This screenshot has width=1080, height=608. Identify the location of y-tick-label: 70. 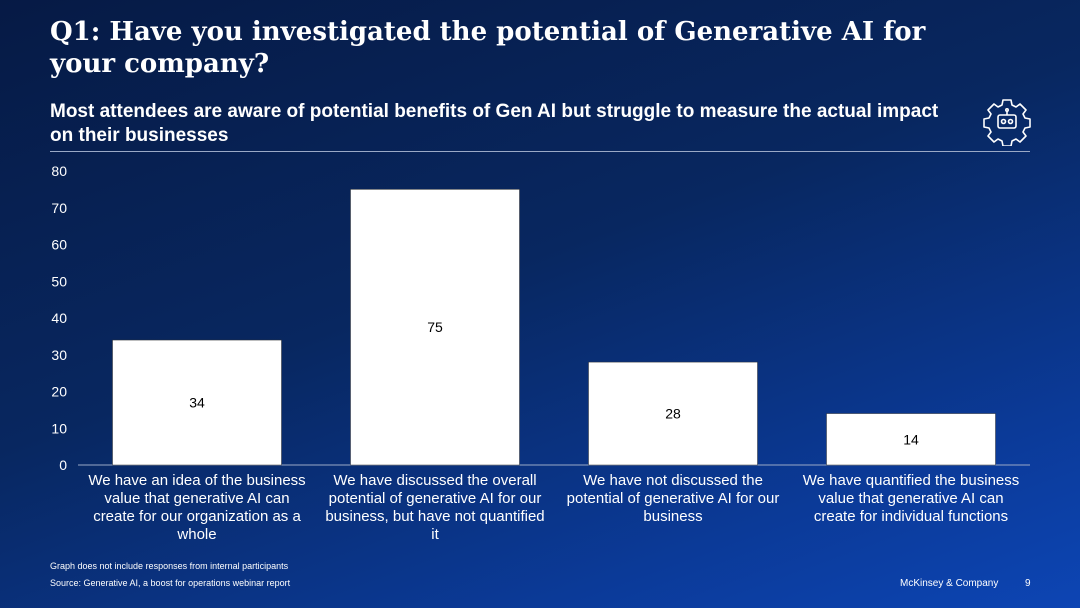
(59, 208).